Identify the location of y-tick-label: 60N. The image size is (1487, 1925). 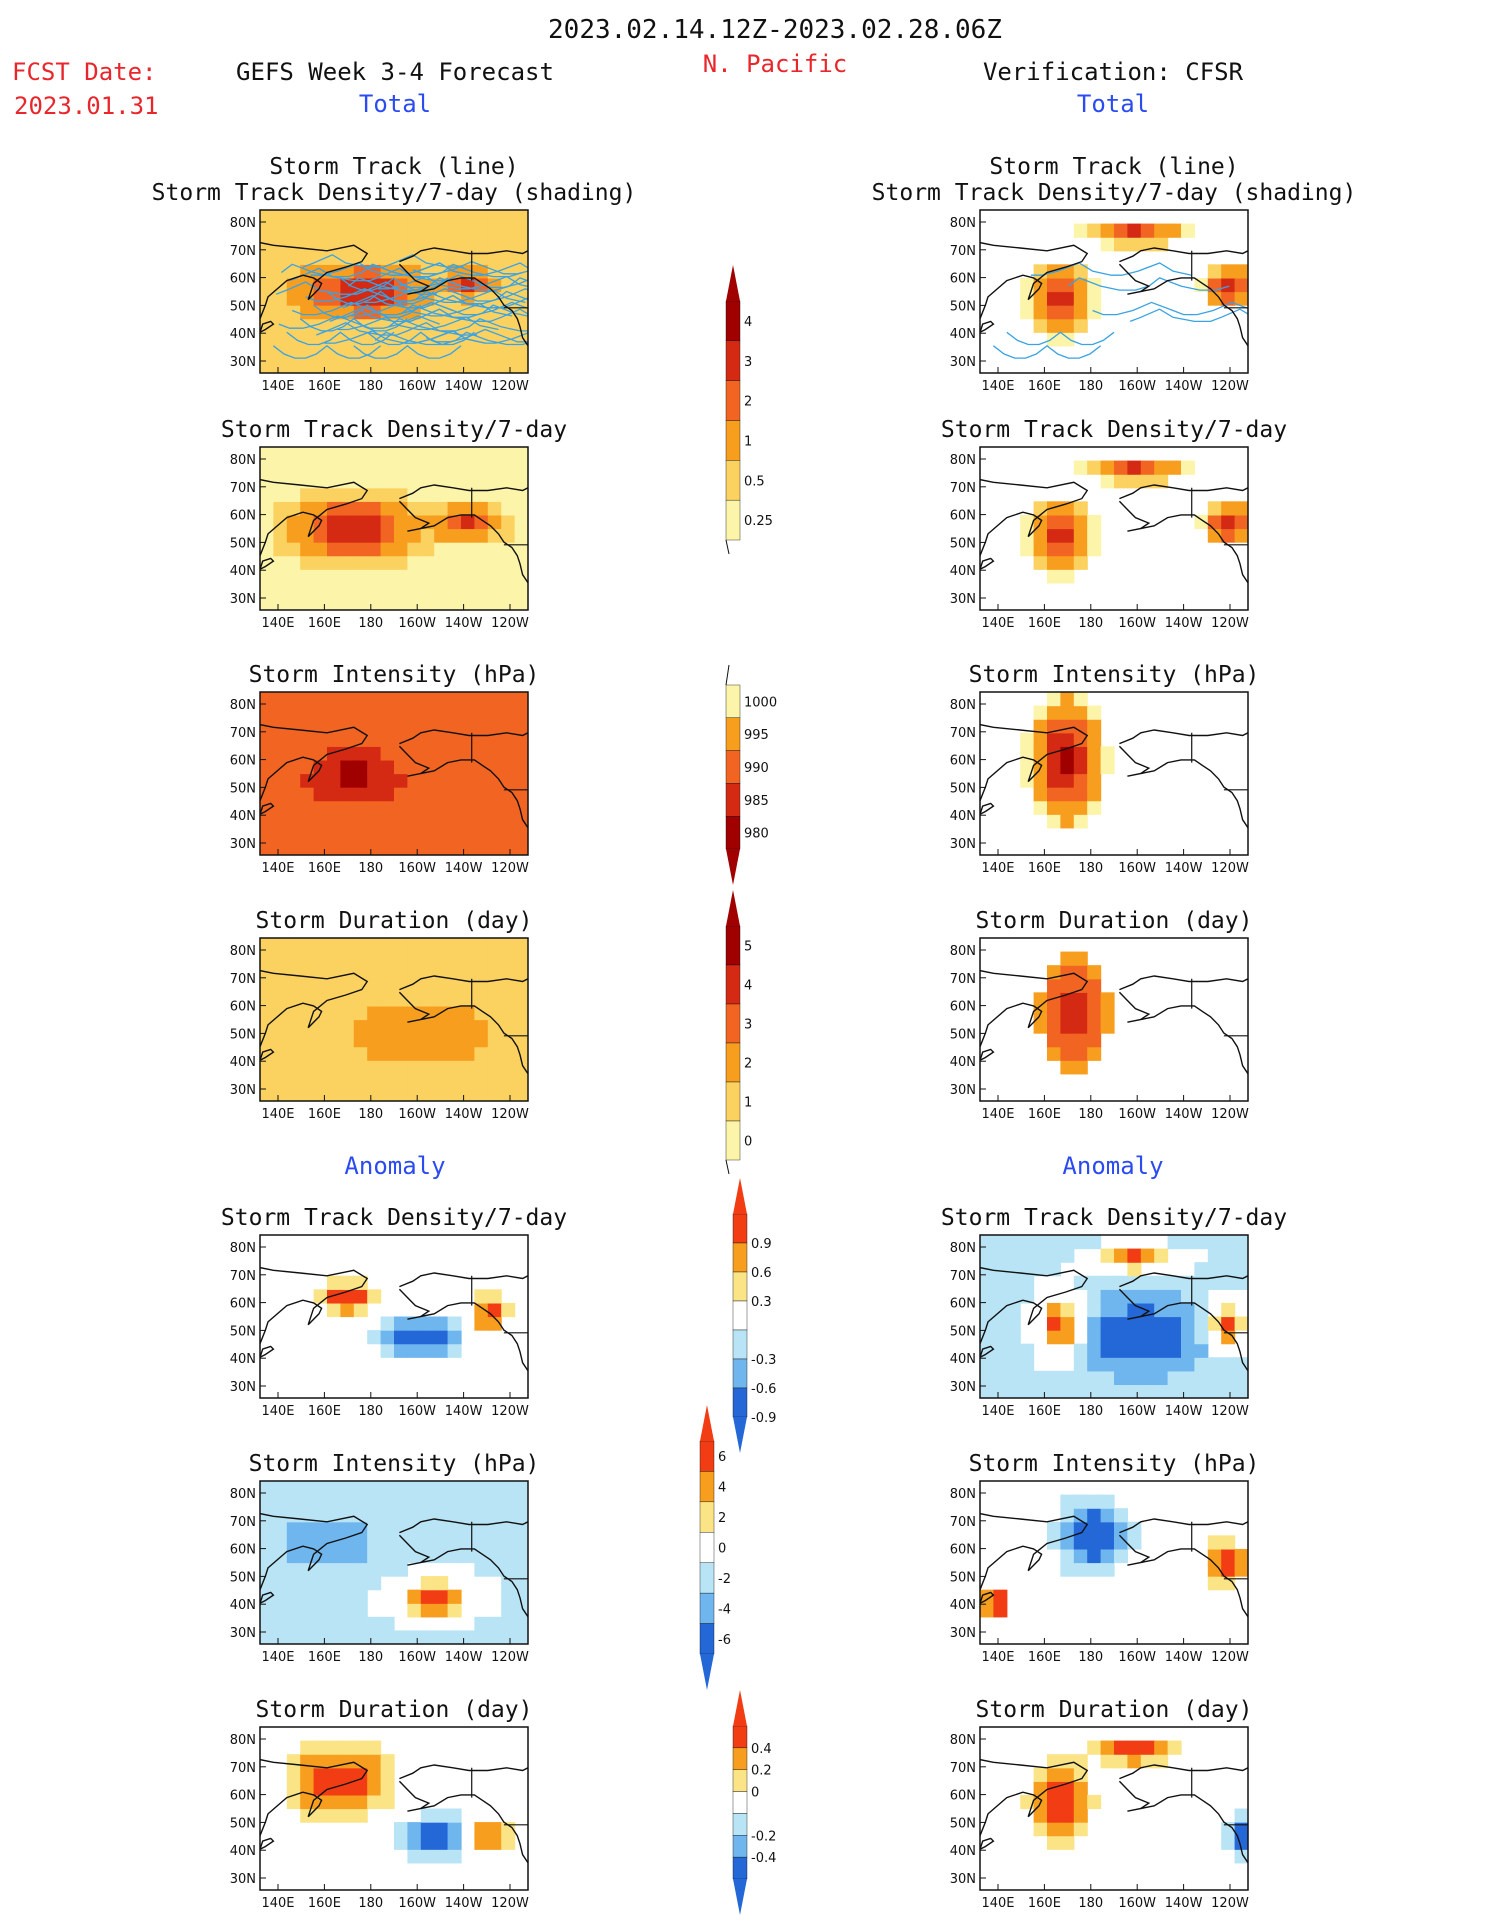
(963, 1007).